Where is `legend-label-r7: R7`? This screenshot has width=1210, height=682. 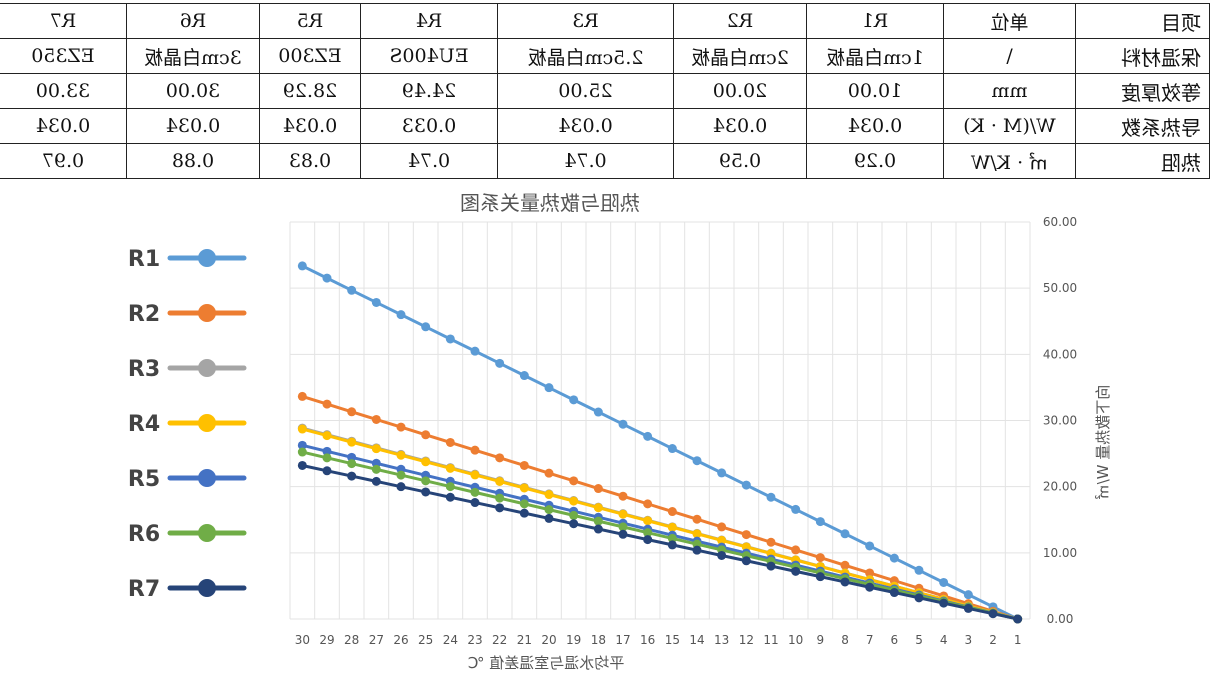
legend-label-r7: R7 is located at coordinates (144, 589).